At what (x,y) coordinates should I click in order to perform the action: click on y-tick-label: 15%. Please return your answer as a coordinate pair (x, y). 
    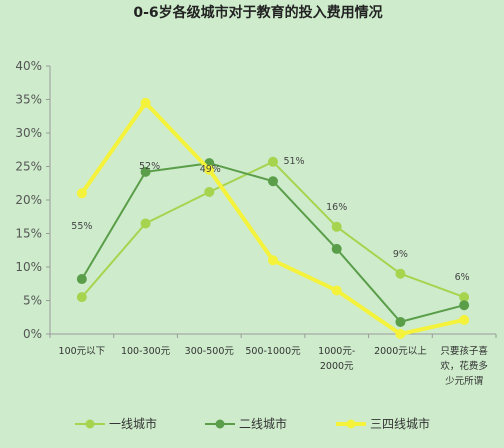
    Looking at the image, I should click on (28, 234).